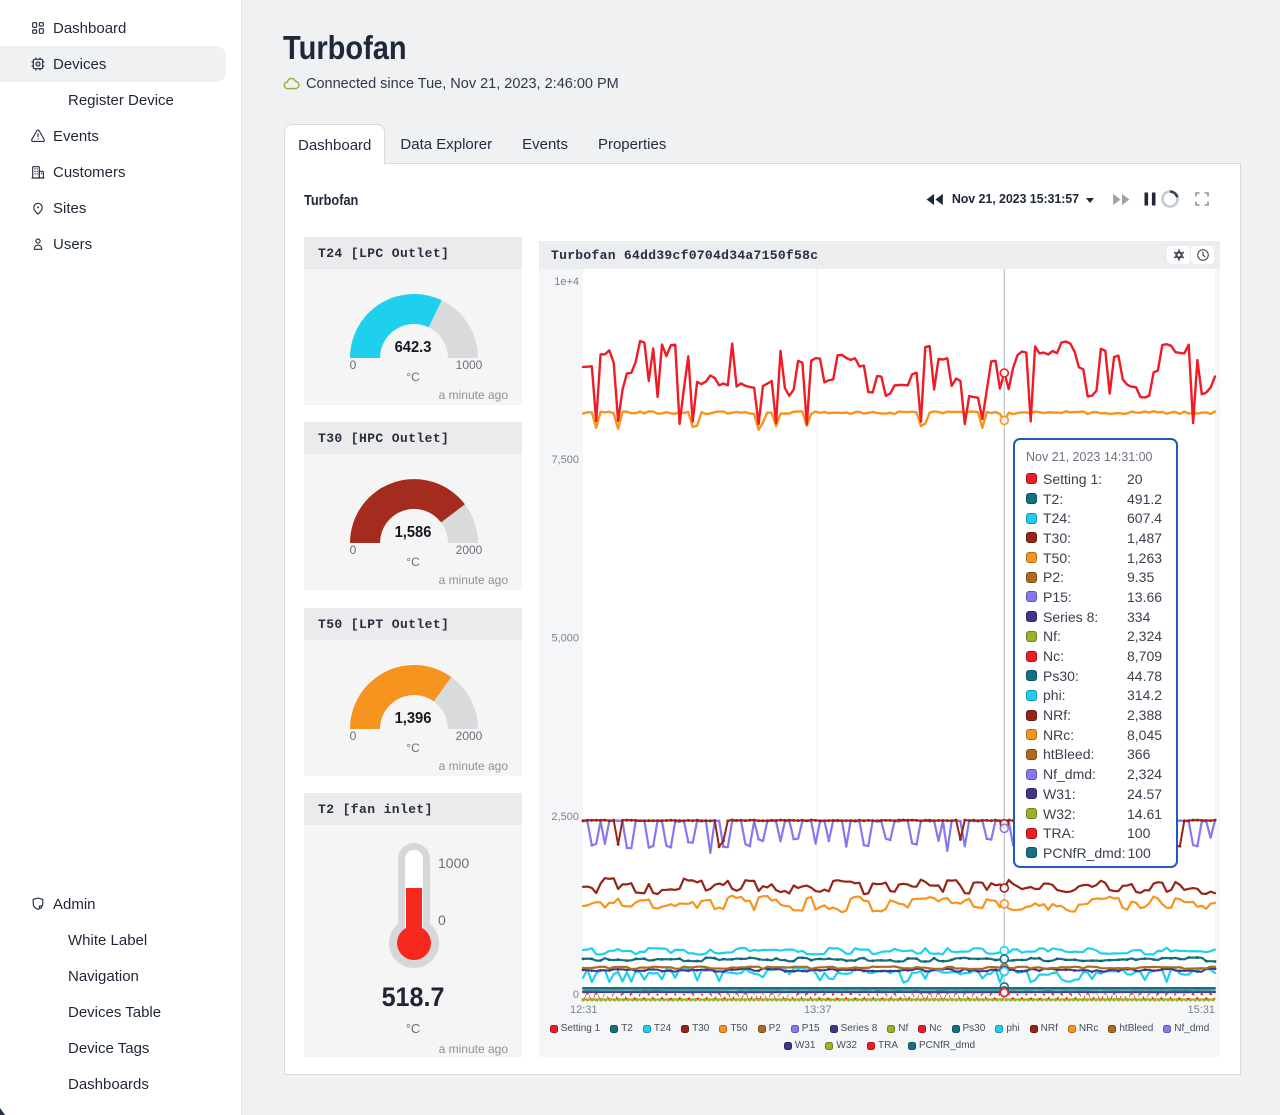  Describe the element at coordinates (565, 639) in the screenshot. I see `svg-text: 5,000` at that location.